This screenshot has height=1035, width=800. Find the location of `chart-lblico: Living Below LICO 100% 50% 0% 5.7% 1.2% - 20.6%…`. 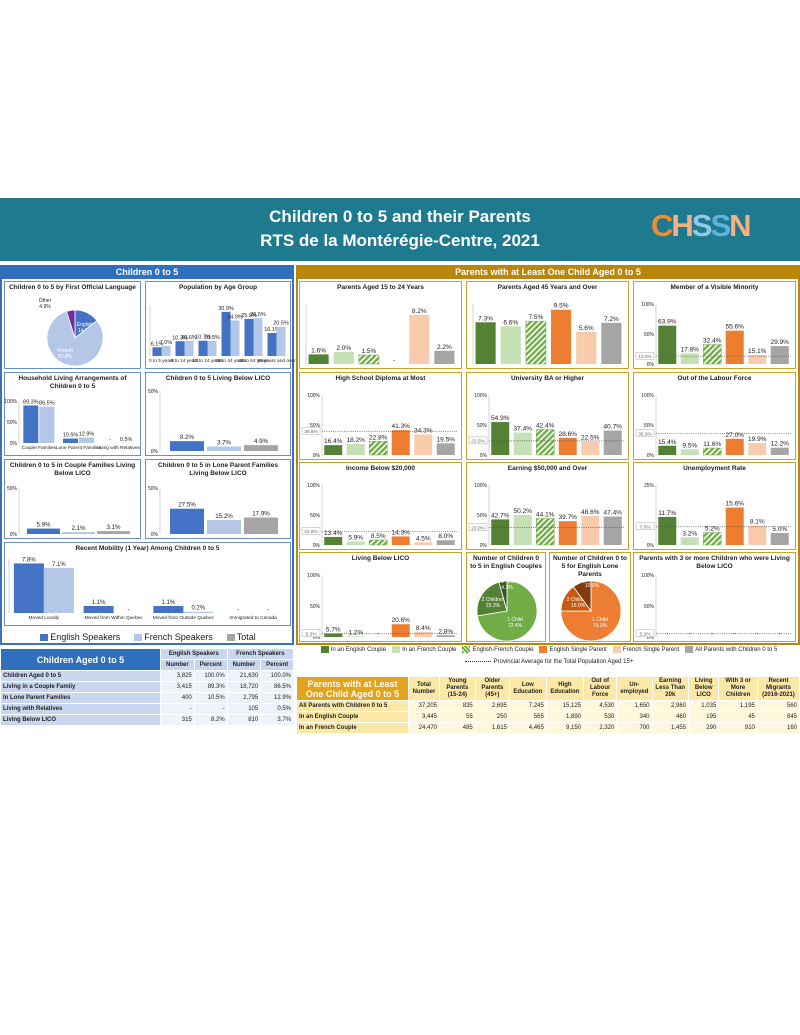

chart-lblico: Living Below LICO 100% 50% 0% 5.7% 1.2% - 20.6%… is located at coordinates (380, 597).